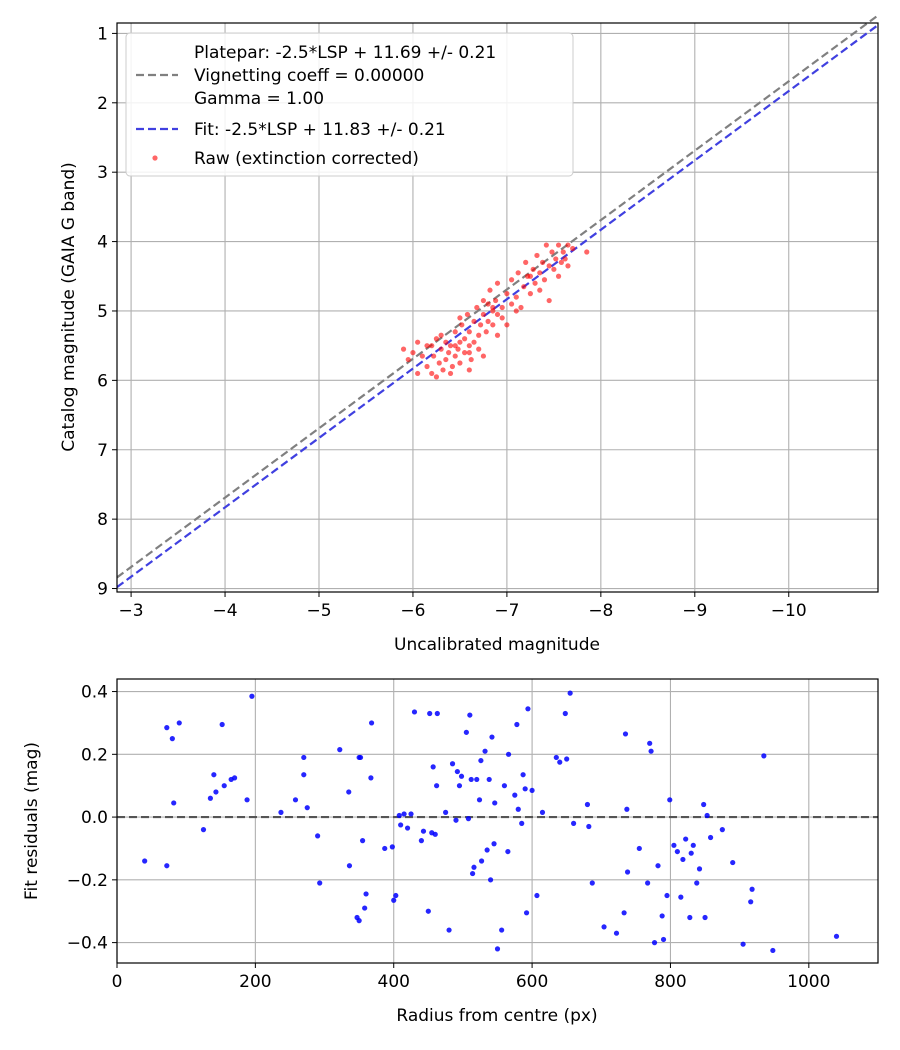  Describe the element at coordinates (506, 611) in the screenshot. I see `x-tick-label: −7` at that location.